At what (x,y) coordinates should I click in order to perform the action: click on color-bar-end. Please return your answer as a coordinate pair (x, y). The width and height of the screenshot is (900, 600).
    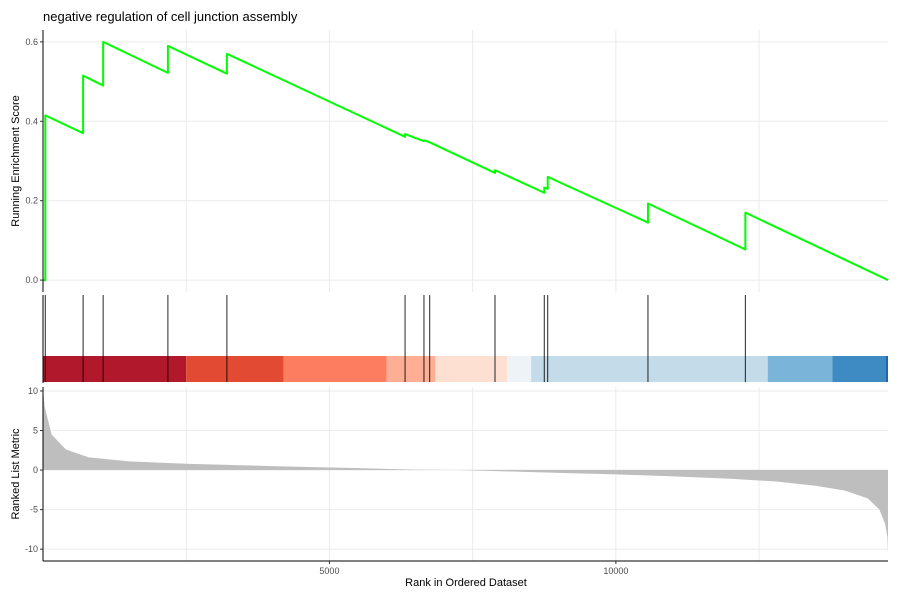
    Looking at the image, I should click on (887, 369).